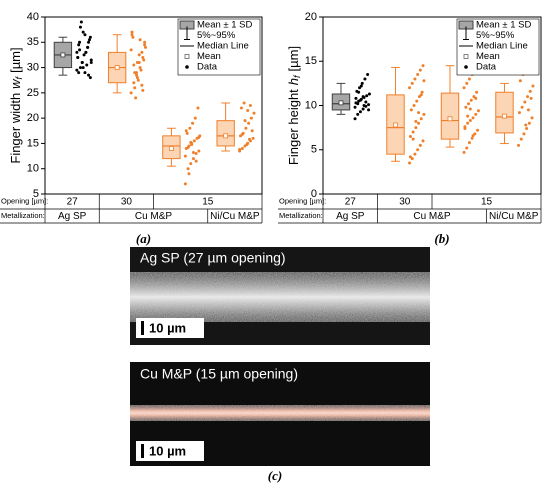  Describe the element at coordinates (33, 93) in the screenshot. I see `y-tick-label: 25` at that location.